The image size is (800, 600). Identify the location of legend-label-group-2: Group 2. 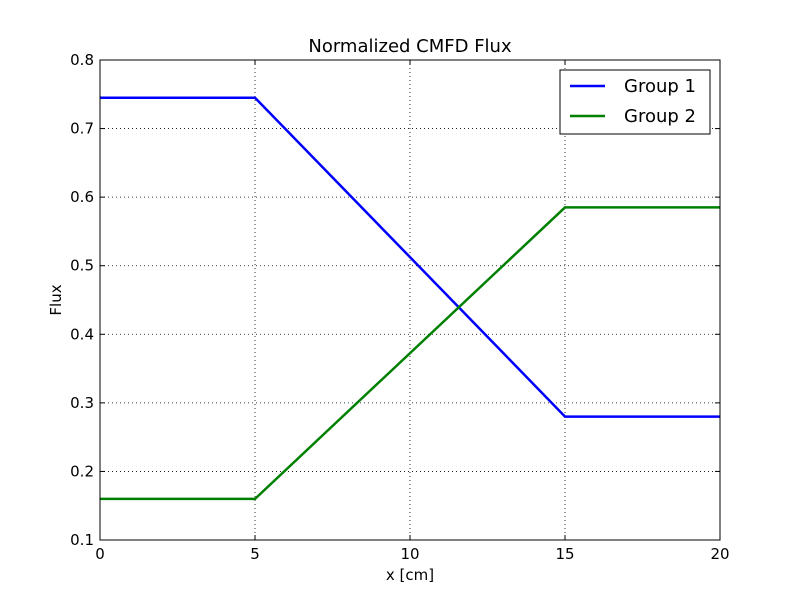
(660, 116).